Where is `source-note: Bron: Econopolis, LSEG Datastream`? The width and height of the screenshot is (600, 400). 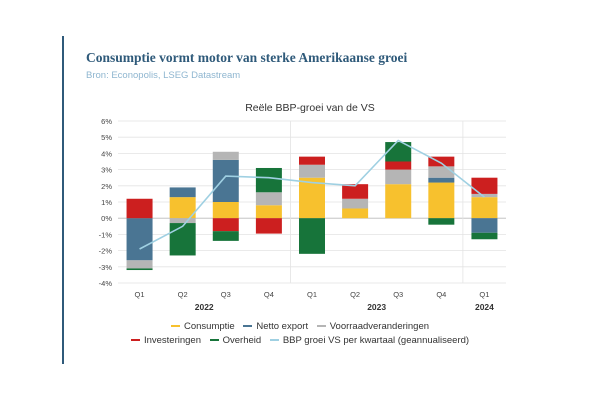 source-note: Bron: Econopolis, LSEG Datastream is located at coordinates (163, 75).